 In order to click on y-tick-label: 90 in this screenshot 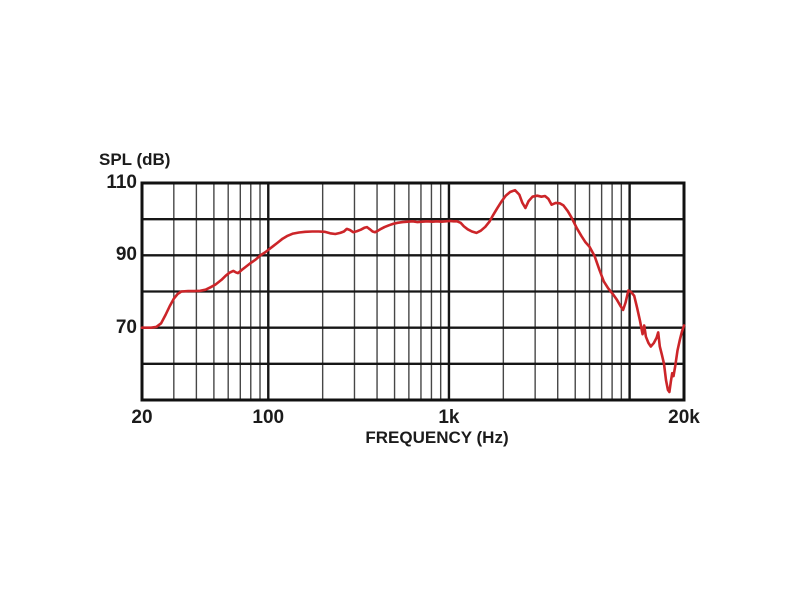, I will do `click(126, 255)`.